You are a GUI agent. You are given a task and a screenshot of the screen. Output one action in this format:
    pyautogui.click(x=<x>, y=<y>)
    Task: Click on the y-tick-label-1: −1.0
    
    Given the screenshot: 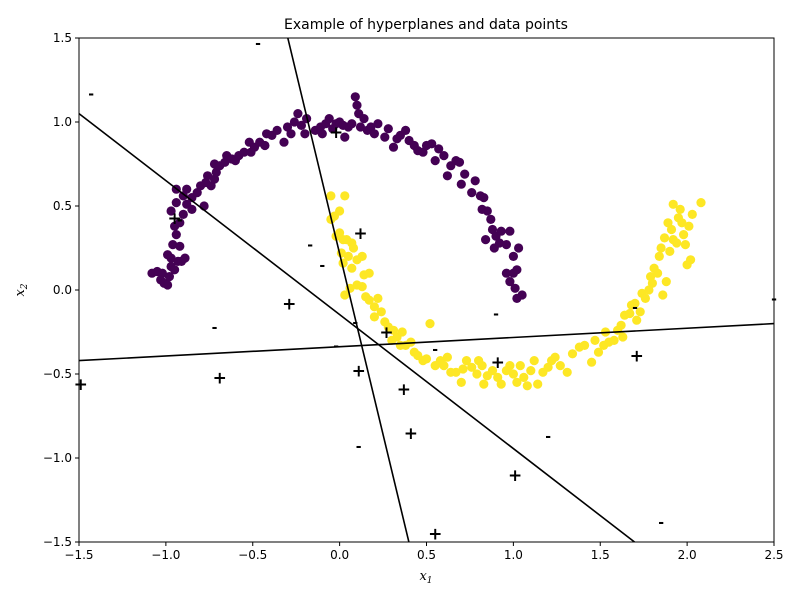 What is the action you would take?
    pyautogui.click(x=57, y=458)
    